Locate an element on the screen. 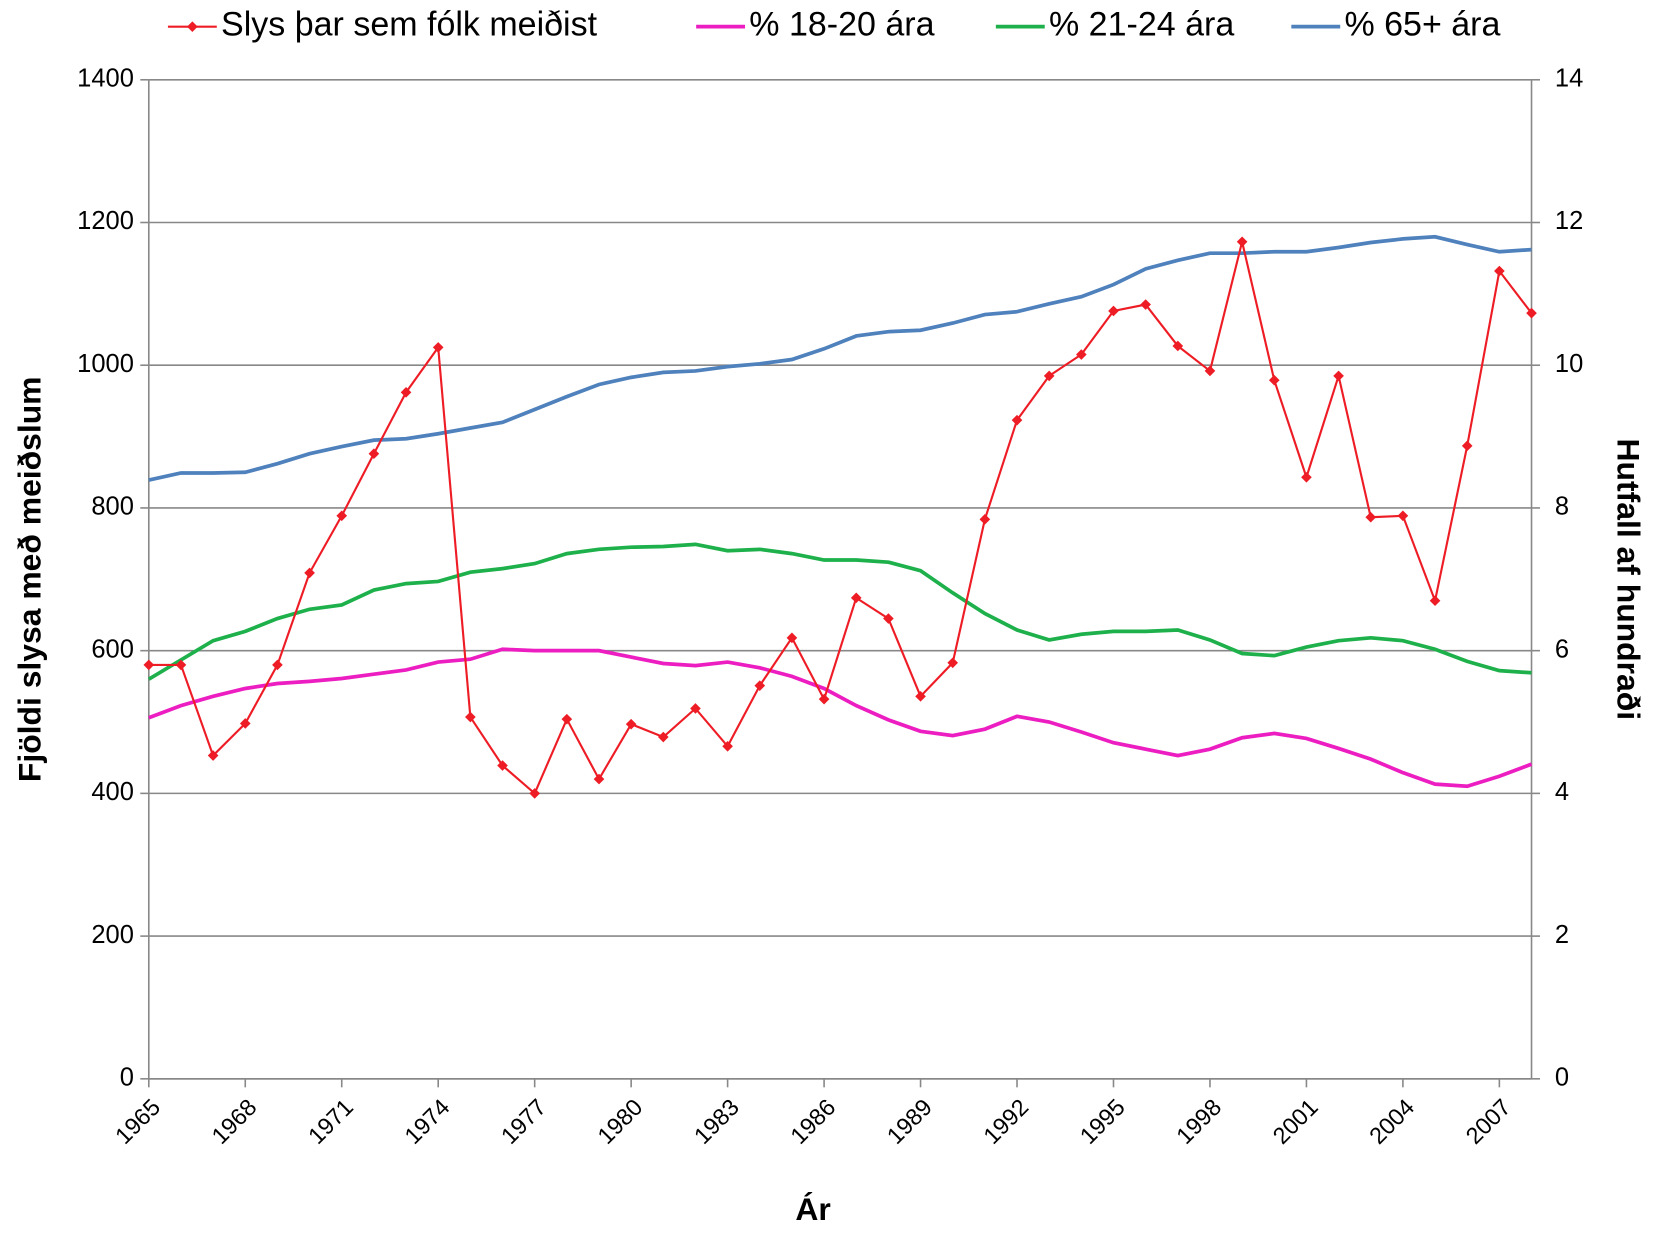 Image resolution: width=1658 pixels, height=1233 pixels. y-tick-label: 800 is located at coordinates (112, 507).